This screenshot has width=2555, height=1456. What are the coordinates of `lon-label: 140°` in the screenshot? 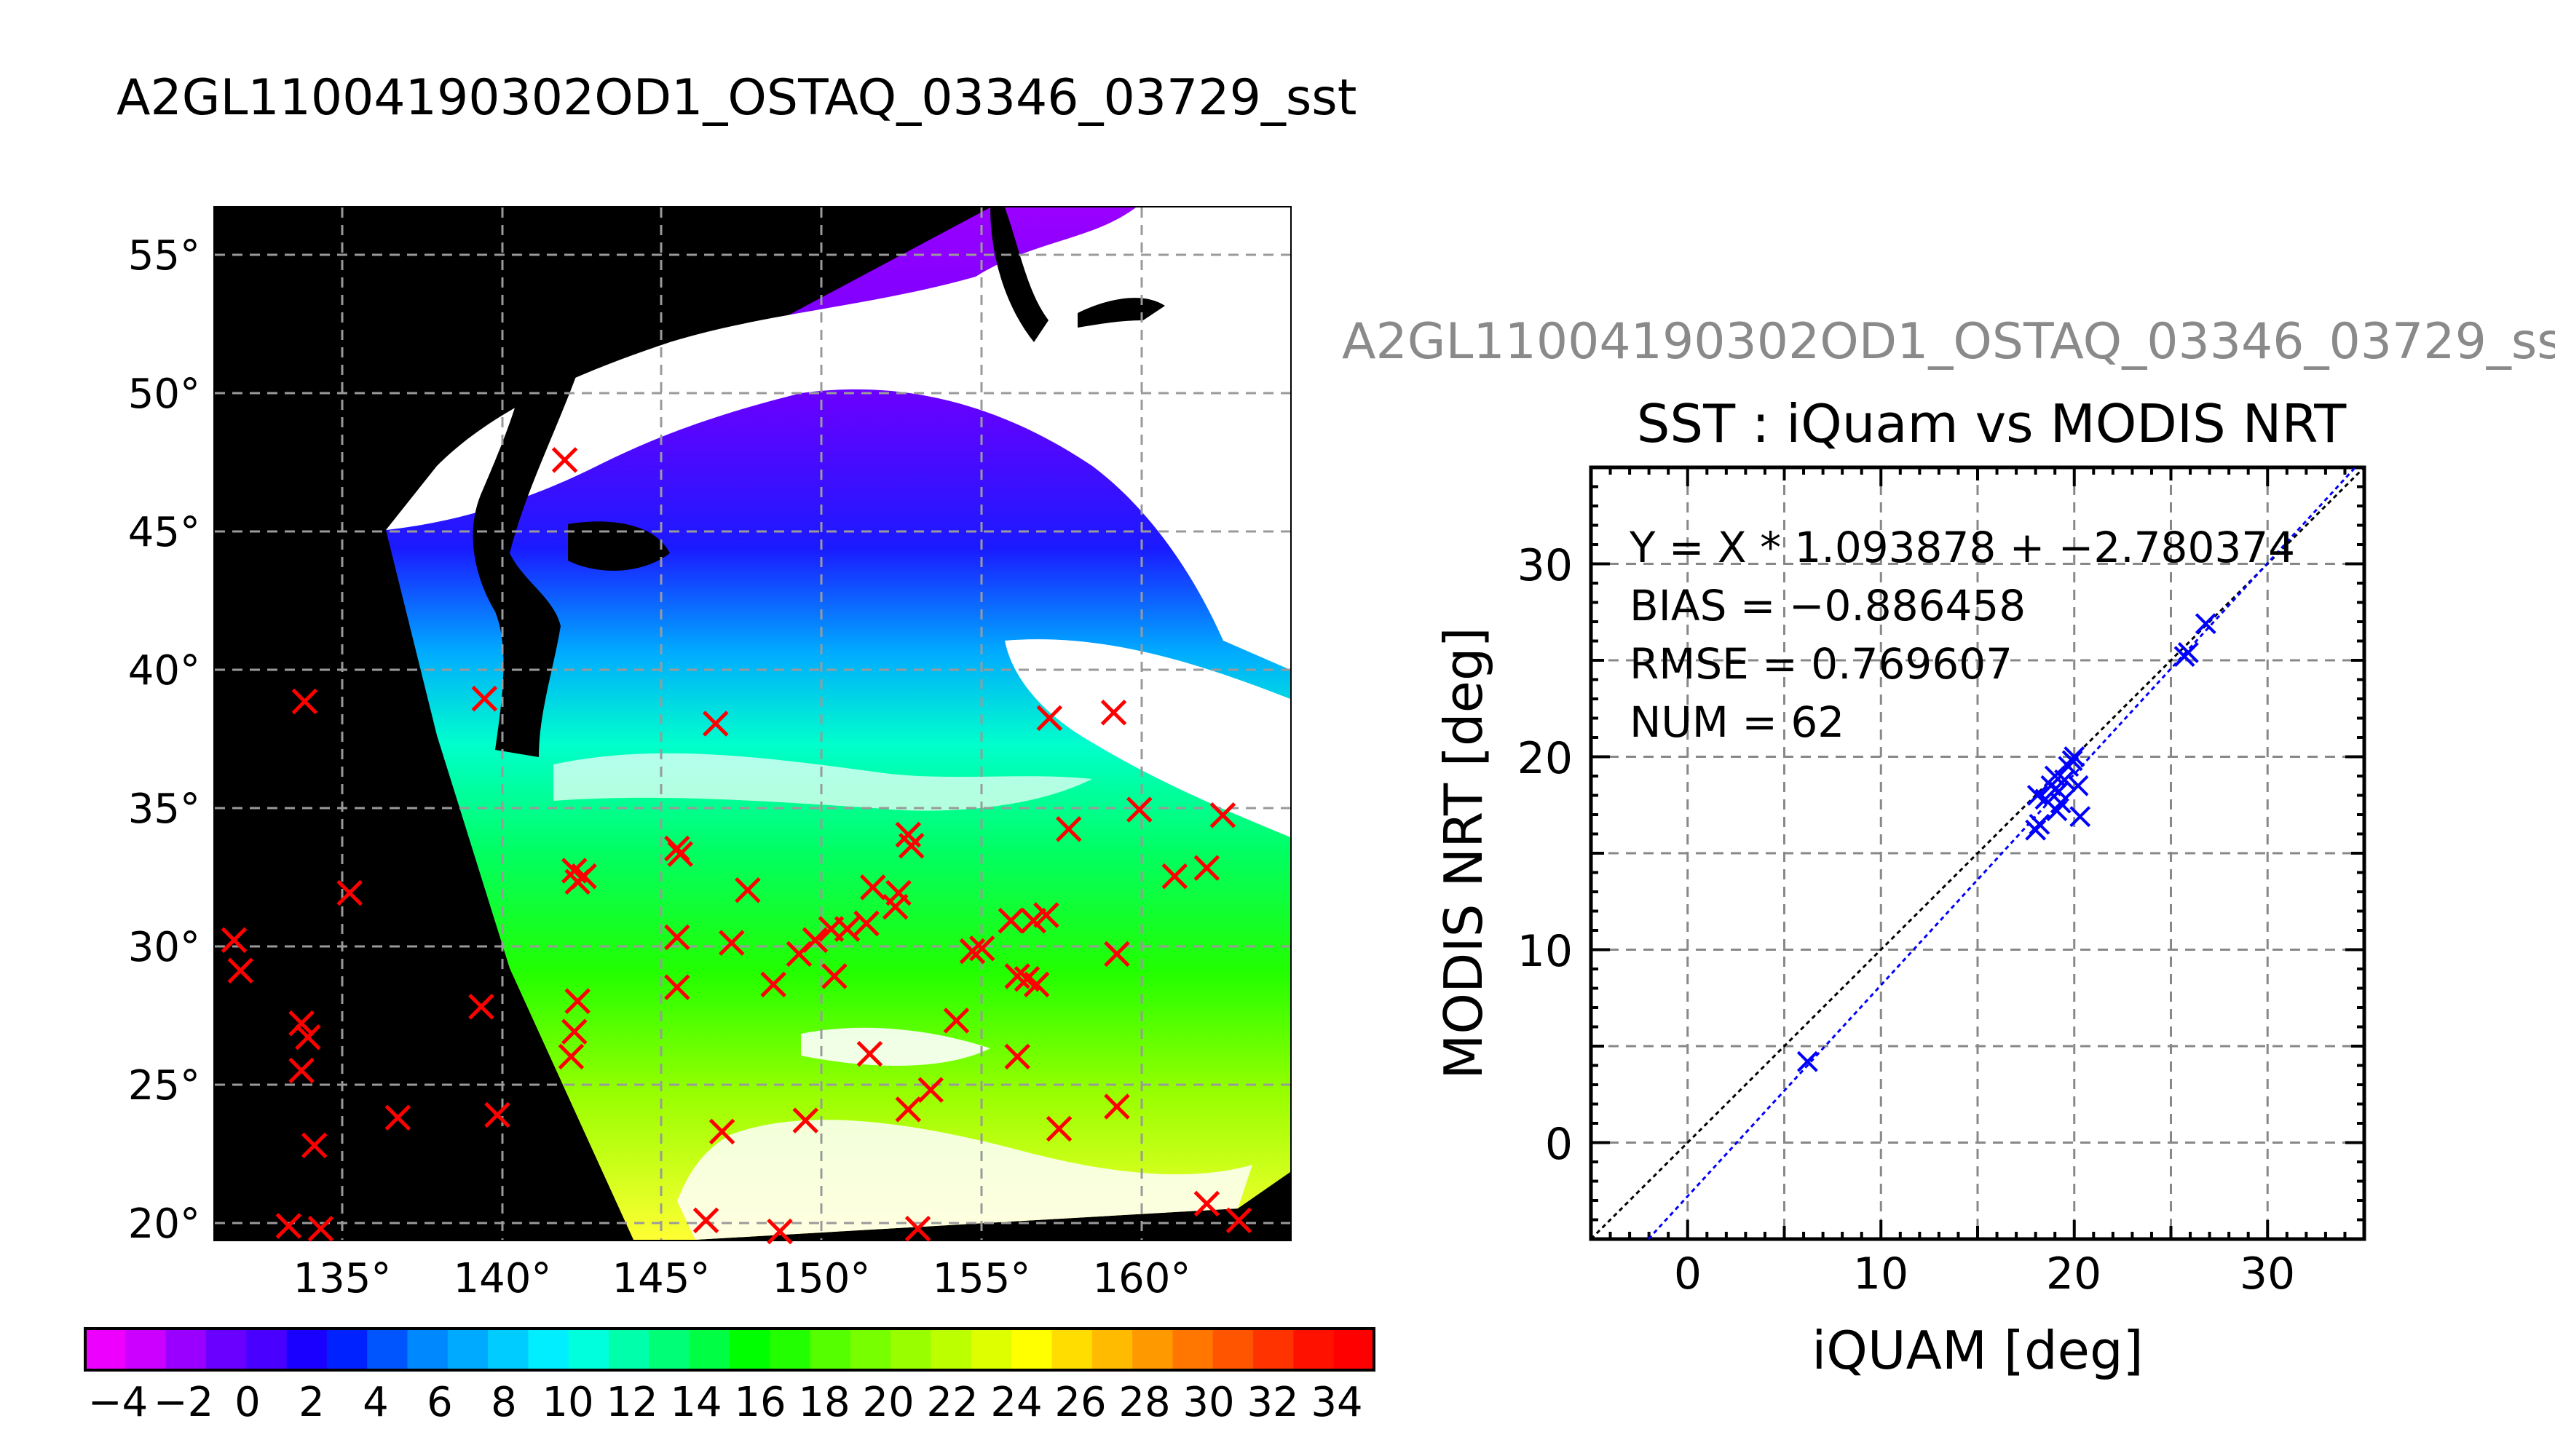 It's located at (503, 1278).